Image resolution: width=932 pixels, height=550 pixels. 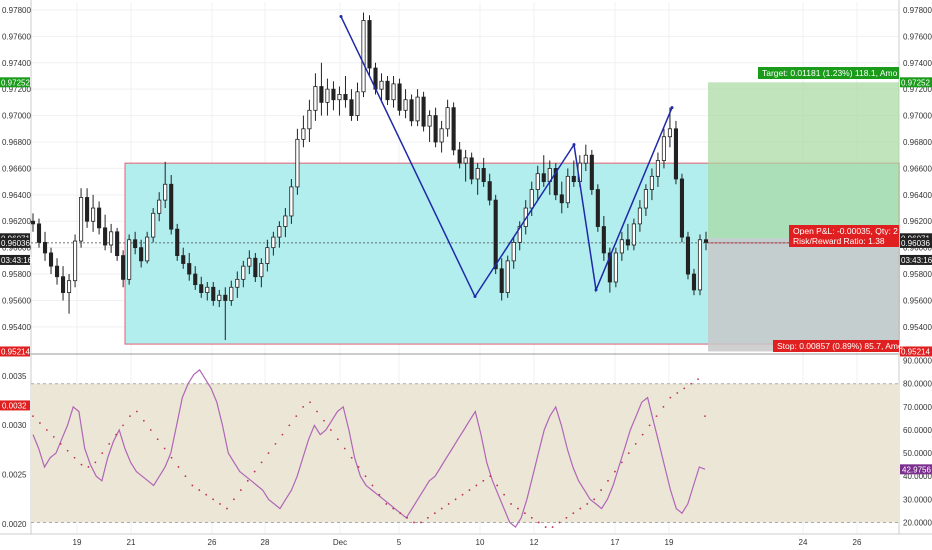 I want to click on stop-zone, so click(x=803, y=295).